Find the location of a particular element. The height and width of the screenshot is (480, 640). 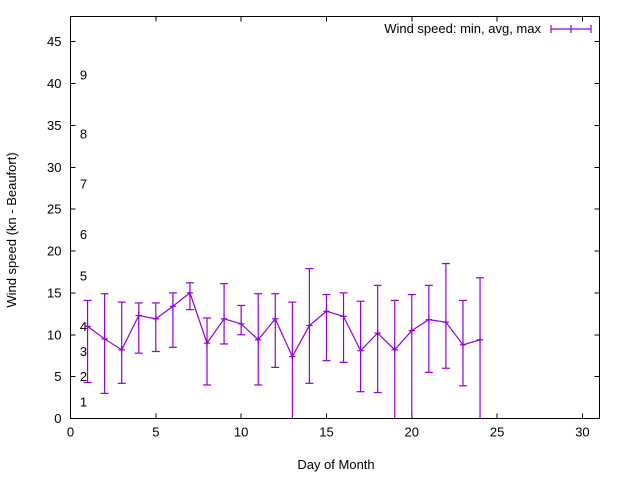

x-tick-label: 15 is located at coordinates (326, 432).